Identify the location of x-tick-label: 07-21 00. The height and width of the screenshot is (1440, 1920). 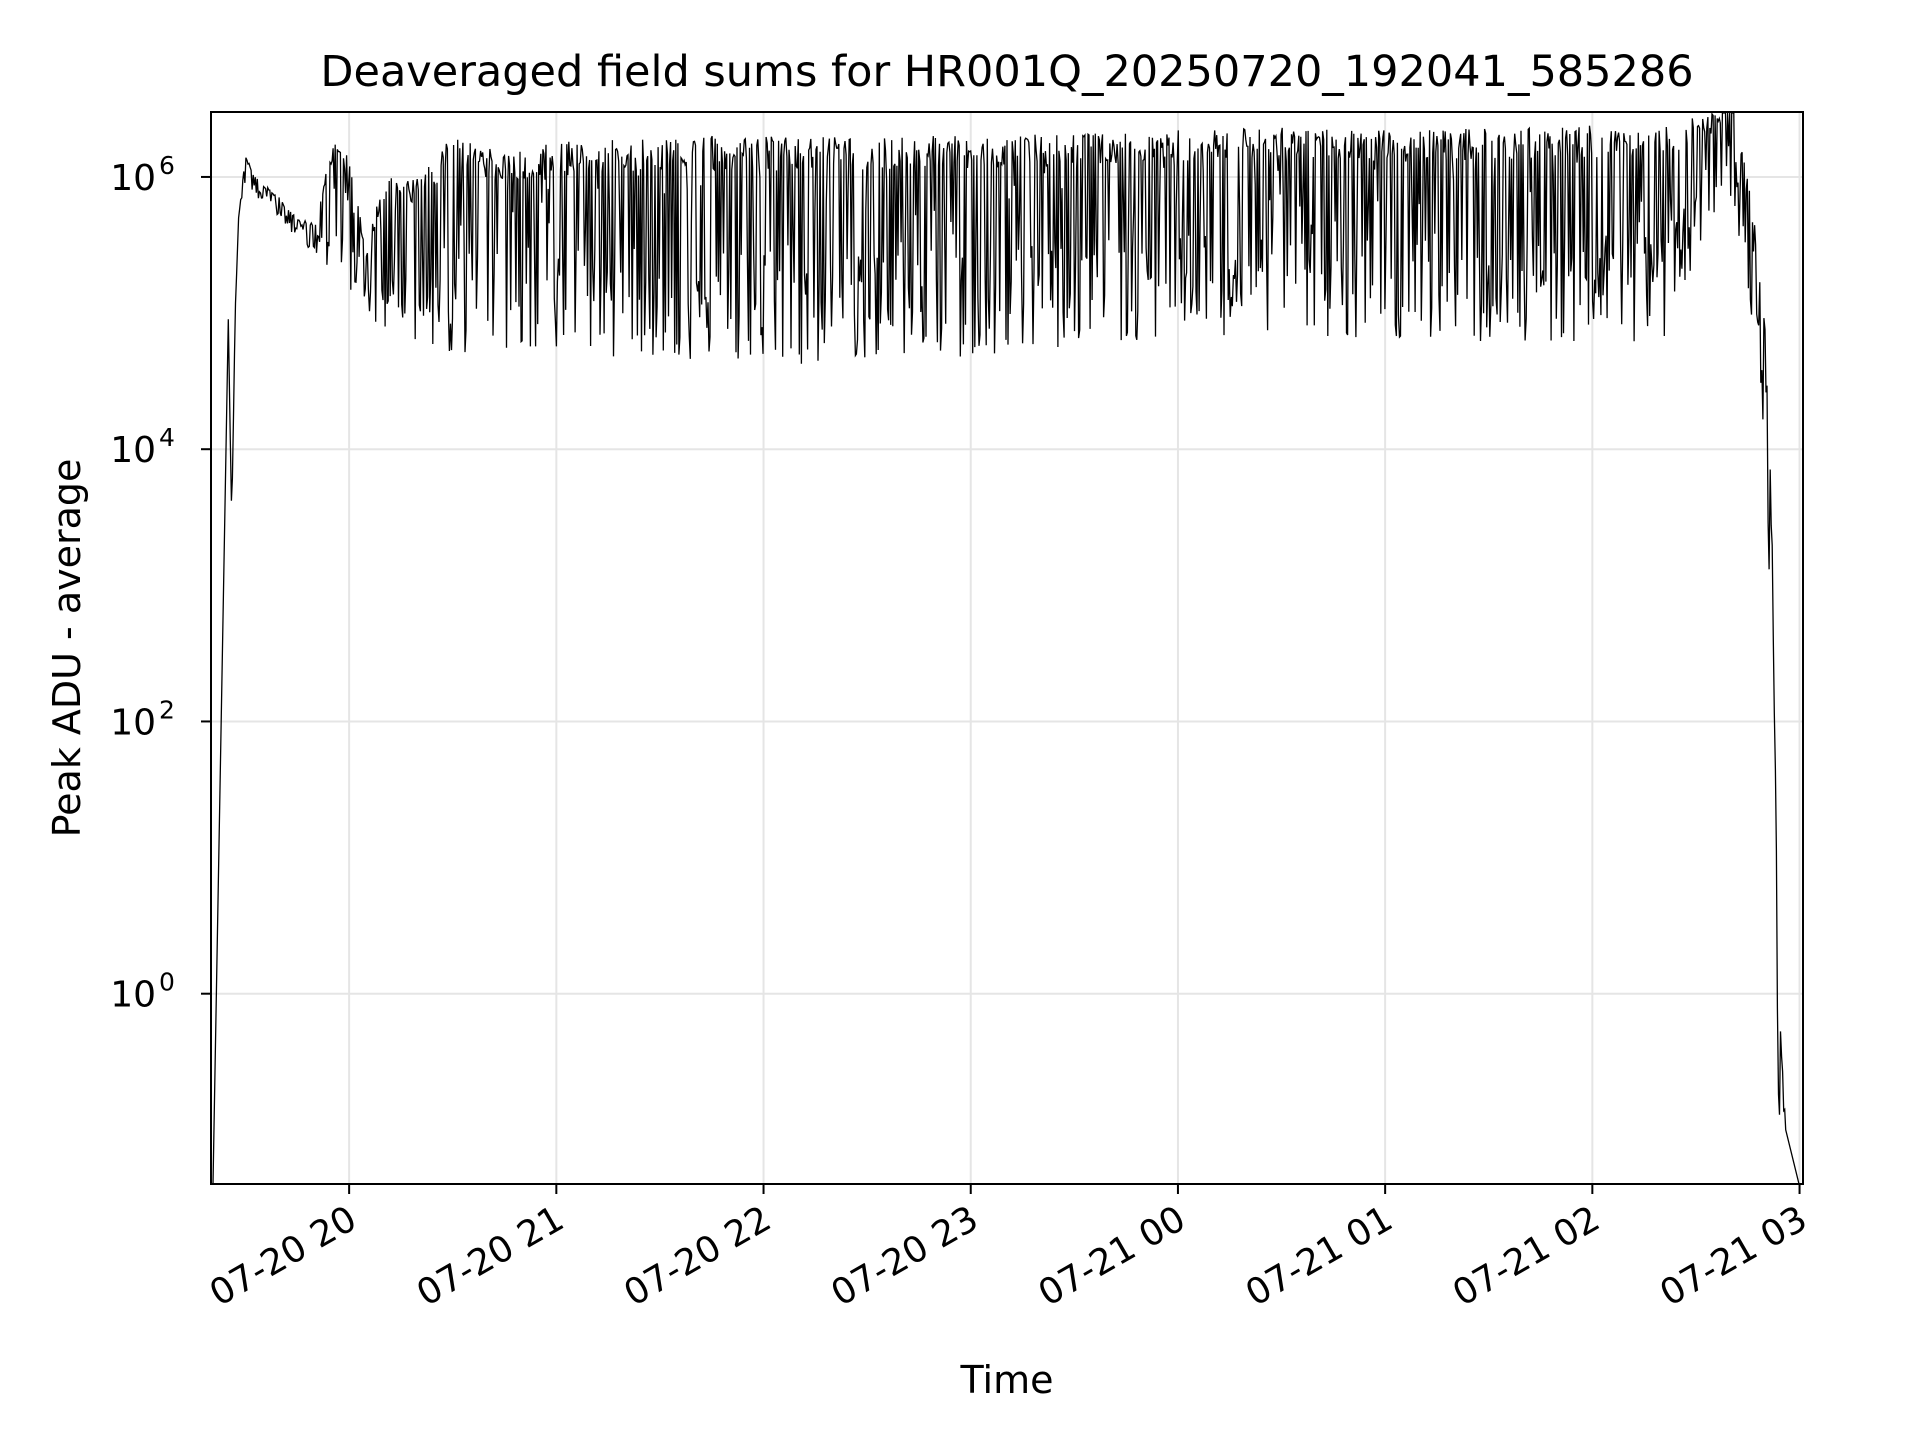
(1112, 1256).